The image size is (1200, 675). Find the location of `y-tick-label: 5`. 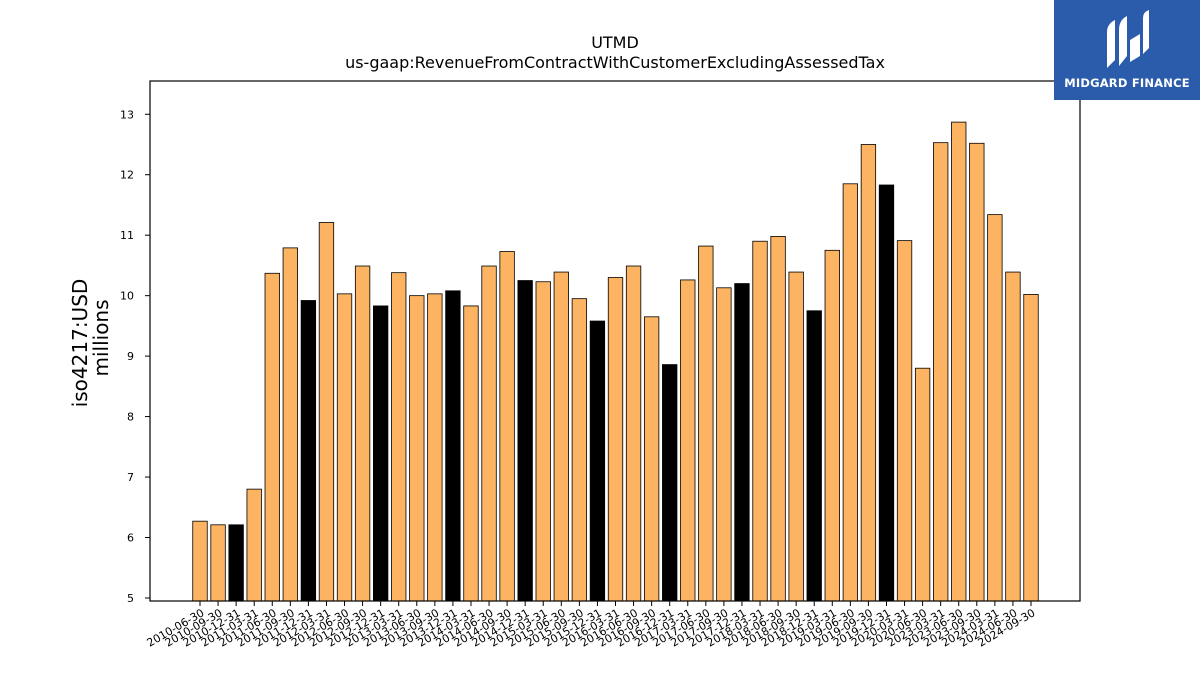

y-tick-label: 5 is located at coordinates (130, 598).